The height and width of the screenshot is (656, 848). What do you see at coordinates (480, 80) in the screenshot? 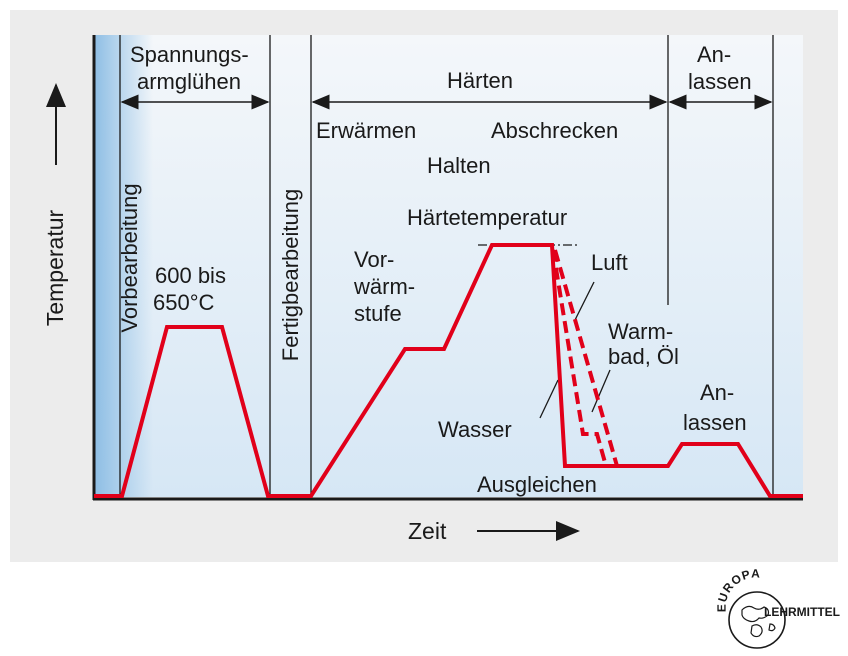
I see `phase-label-haerten: Härten` at bounding box center [480, 80].